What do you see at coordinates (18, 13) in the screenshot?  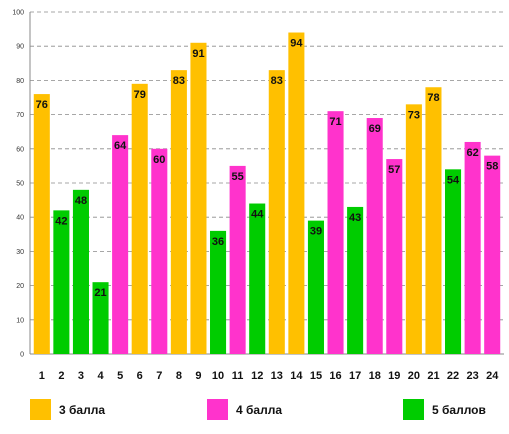 I see `y-tick-label: 100` at bounding box center [18, 13].